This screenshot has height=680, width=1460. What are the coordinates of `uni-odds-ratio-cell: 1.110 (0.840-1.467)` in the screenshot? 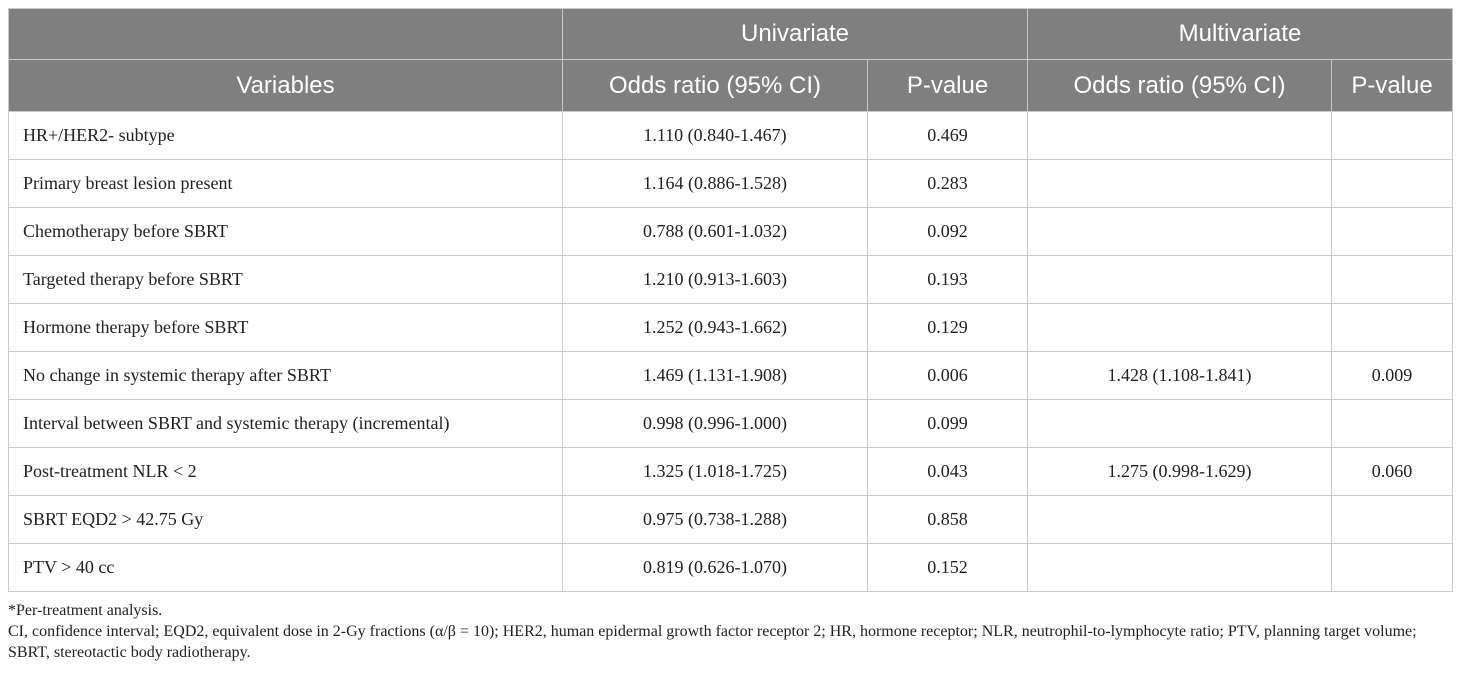 It's located at (715, 135).